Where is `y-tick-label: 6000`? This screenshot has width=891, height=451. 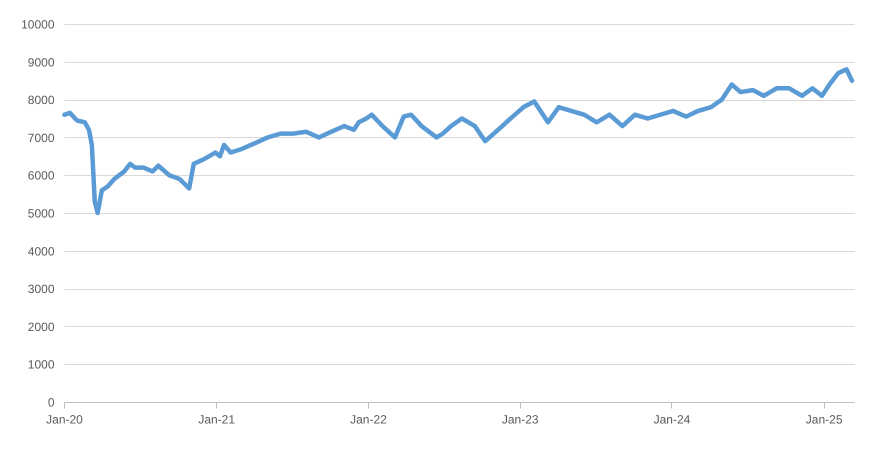
y-tick-label: 6000 is located at coordinates (41, 175).